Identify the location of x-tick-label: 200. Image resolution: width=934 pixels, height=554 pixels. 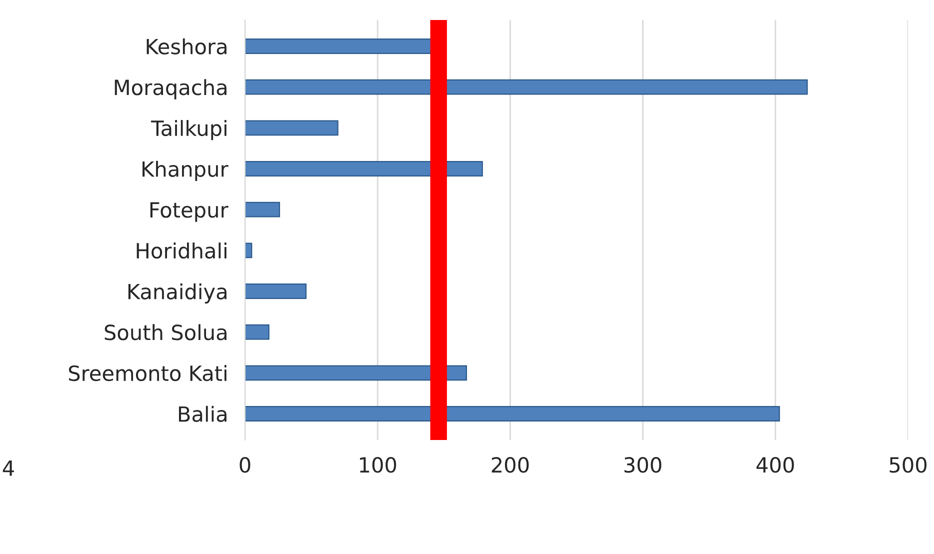
(510, 465).